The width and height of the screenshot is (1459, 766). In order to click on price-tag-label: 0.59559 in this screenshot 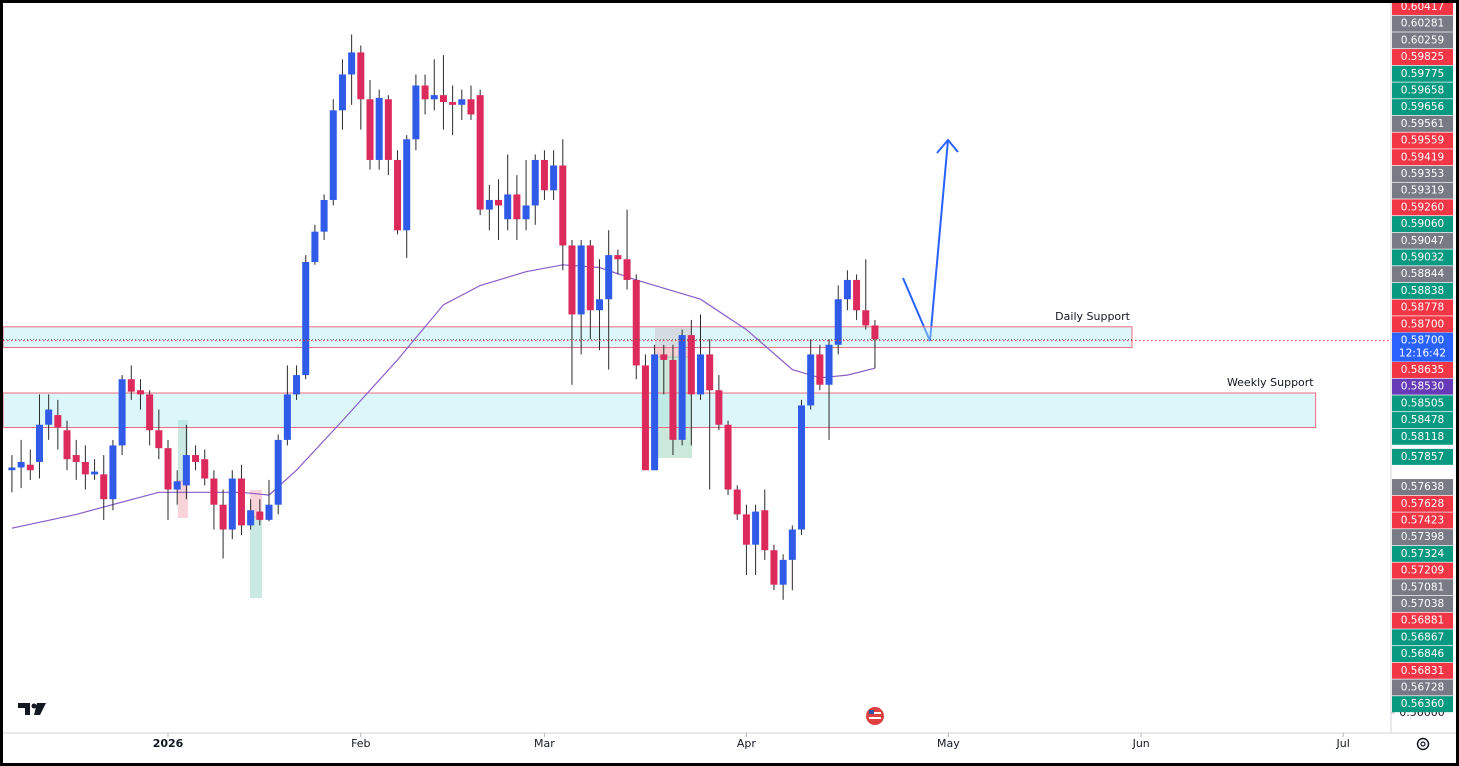, I will do `click(1422, 141)`.